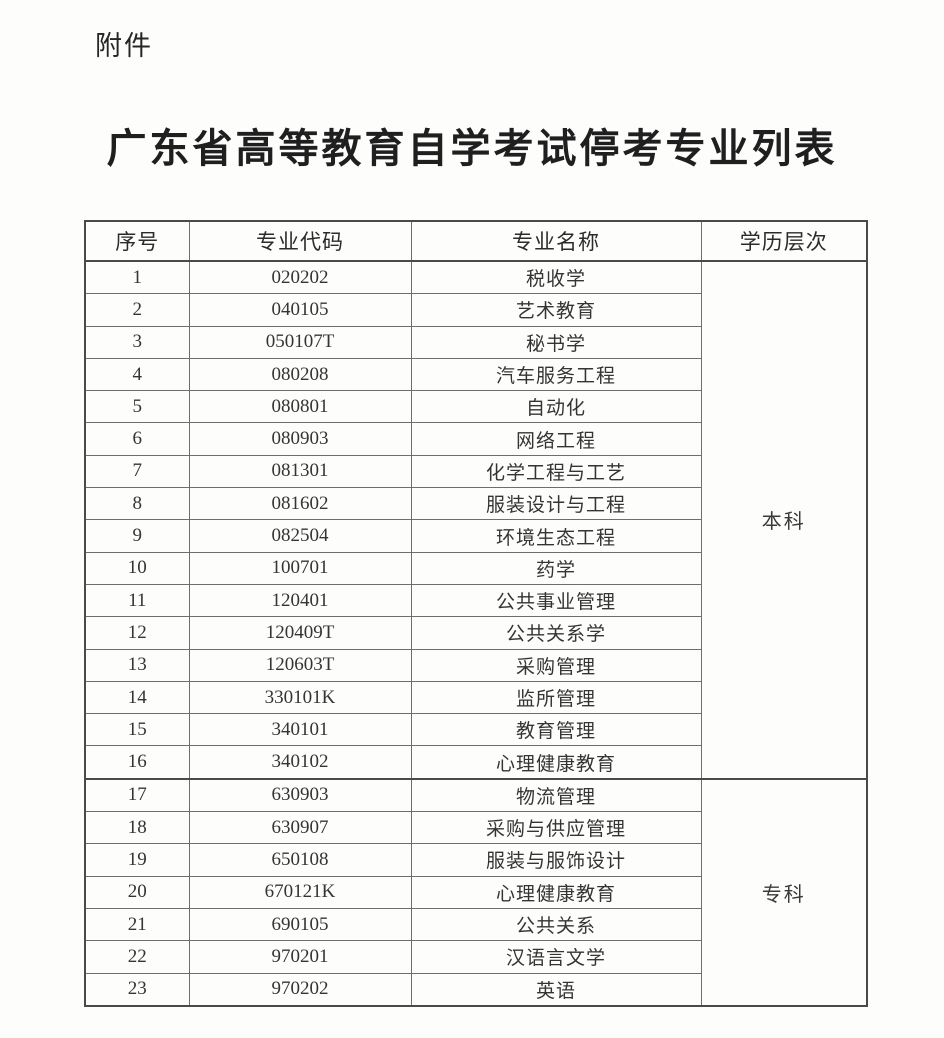 Image resolution: width=944 pixels, height=1038 pixels. Describe the element at coordinates (137, 277) in the screenshot. I see `cell-no: 1` at that location.